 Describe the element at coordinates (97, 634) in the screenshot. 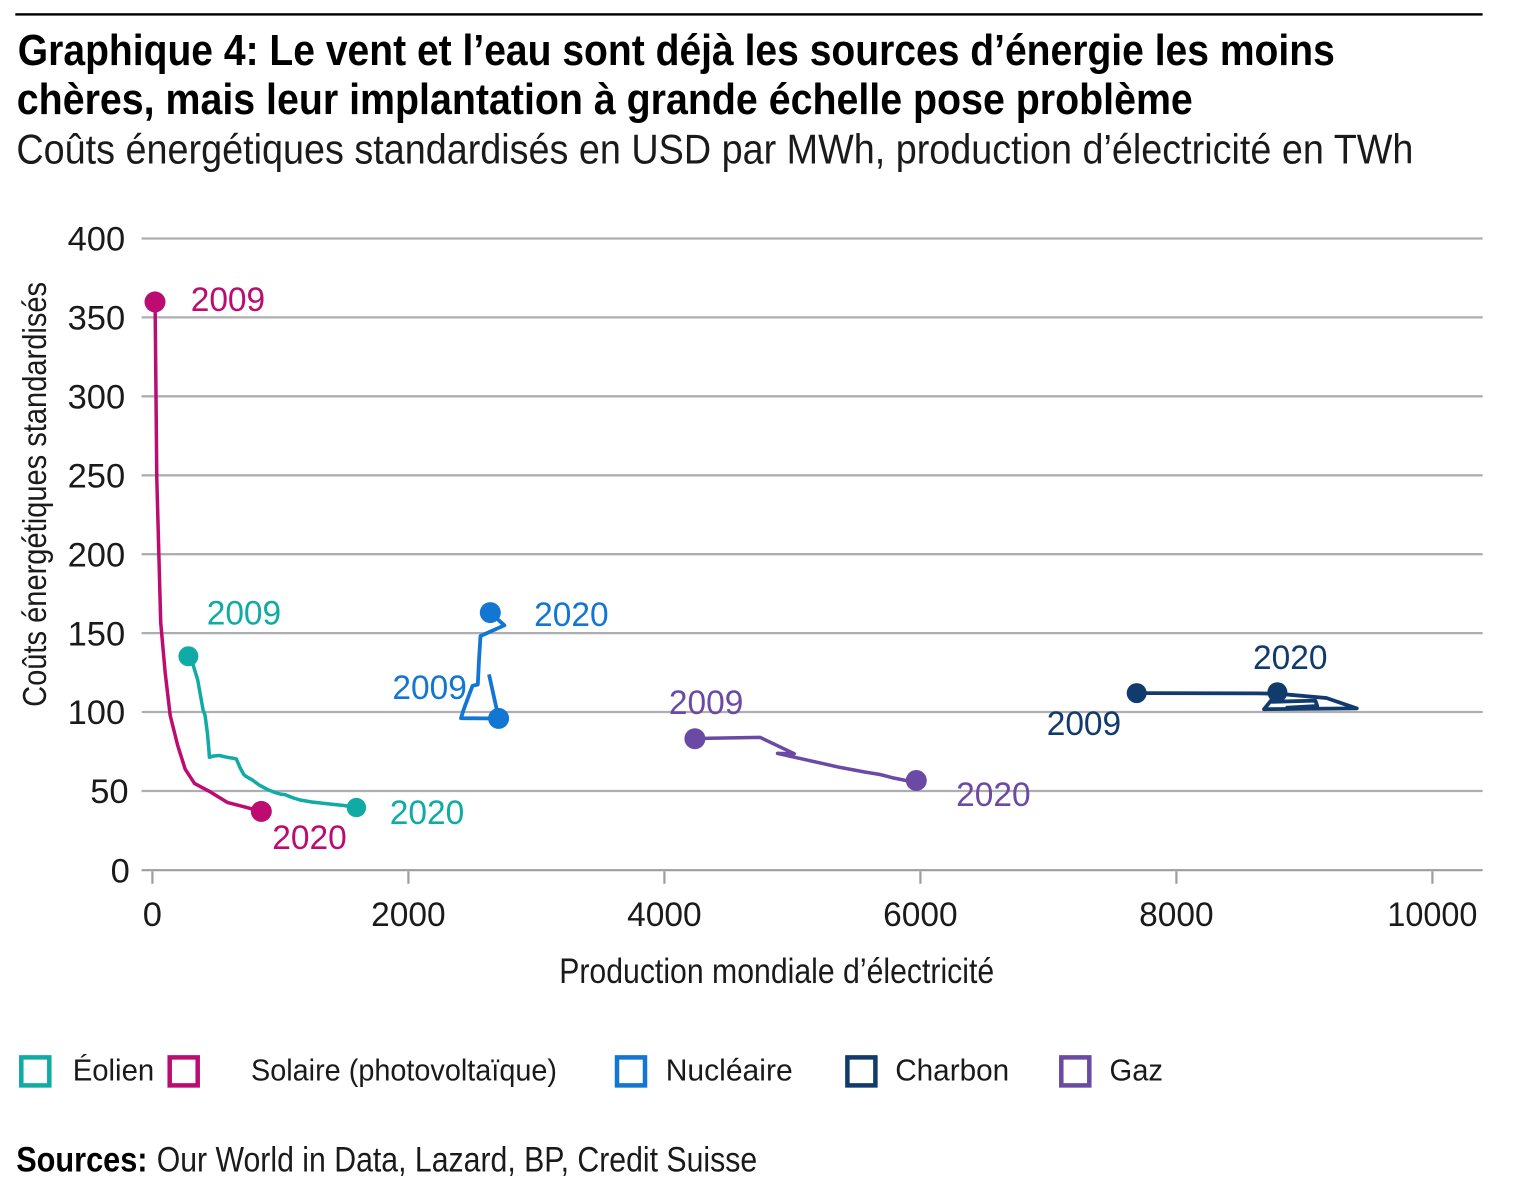

I see `svg-text: 150` at that location.